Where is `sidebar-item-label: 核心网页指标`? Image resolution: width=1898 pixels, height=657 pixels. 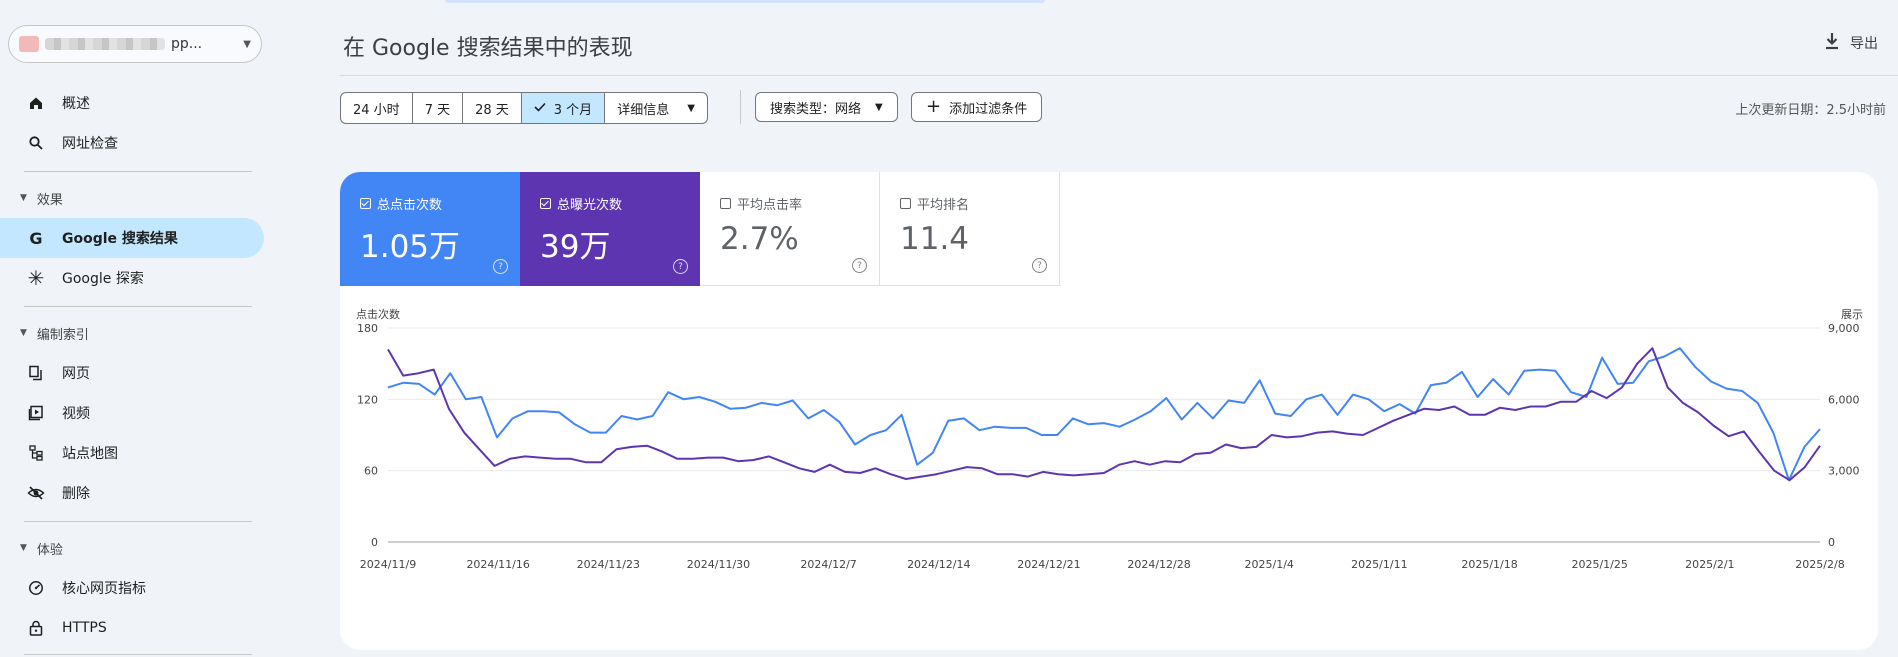
sidebar-item-label: 核心网页指标 is located at coordinates (104, 589).